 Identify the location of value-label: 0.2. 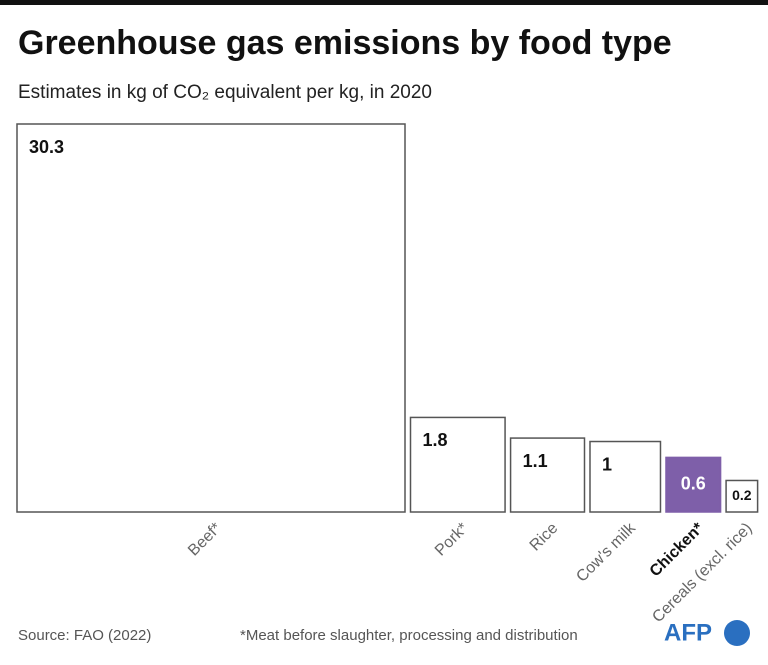
(742, 495).